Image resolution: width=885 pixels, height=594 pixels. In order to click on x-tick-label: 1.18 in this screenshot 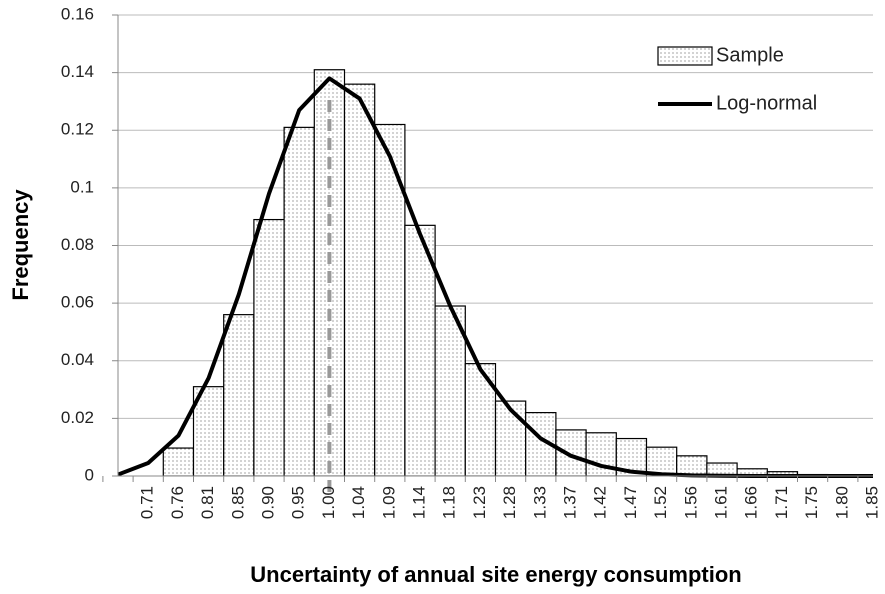, I will do `click(449, 502)`.